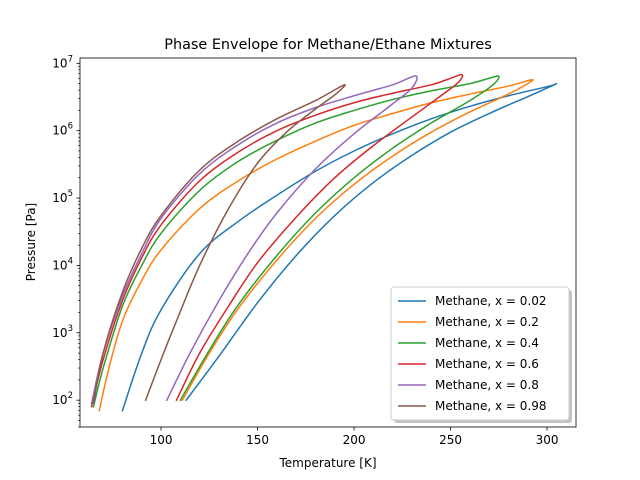 Image resolution: width=640 pixels, height=480 pixels. I want to click on legend-box, so click(480, 353).